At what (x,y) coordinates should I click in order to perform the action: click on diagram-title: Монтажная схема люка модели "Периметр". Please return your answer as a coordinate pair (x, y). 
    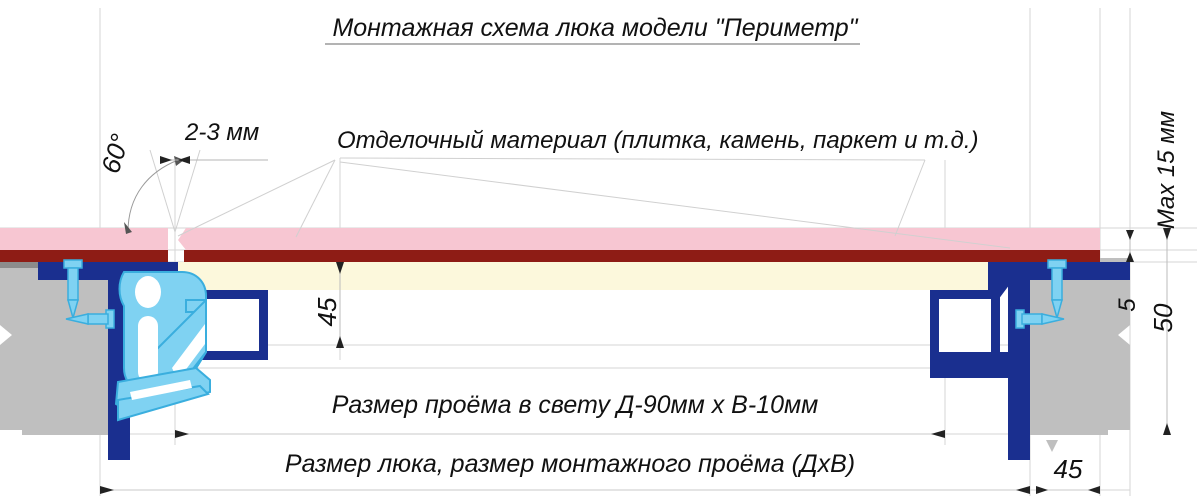
    Looking at the image, I should click on (595, 28).